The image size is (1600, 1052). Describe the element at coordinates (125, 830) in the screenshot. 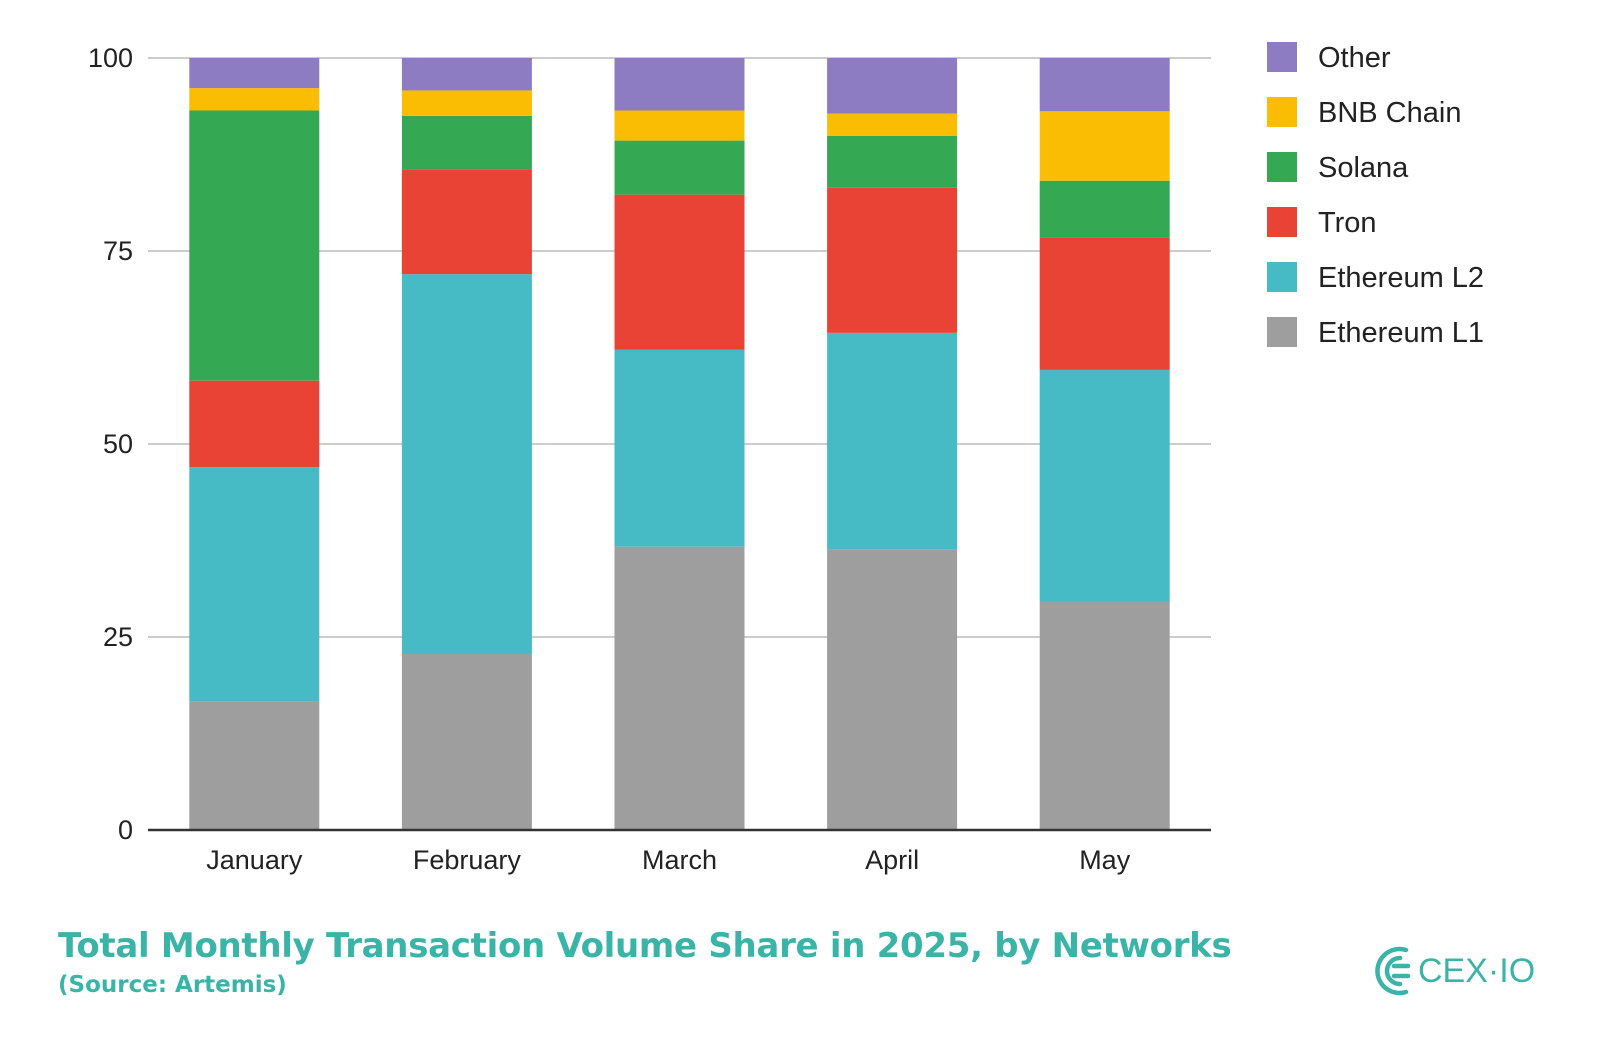

I see `y-tick-label: 0` at that location.